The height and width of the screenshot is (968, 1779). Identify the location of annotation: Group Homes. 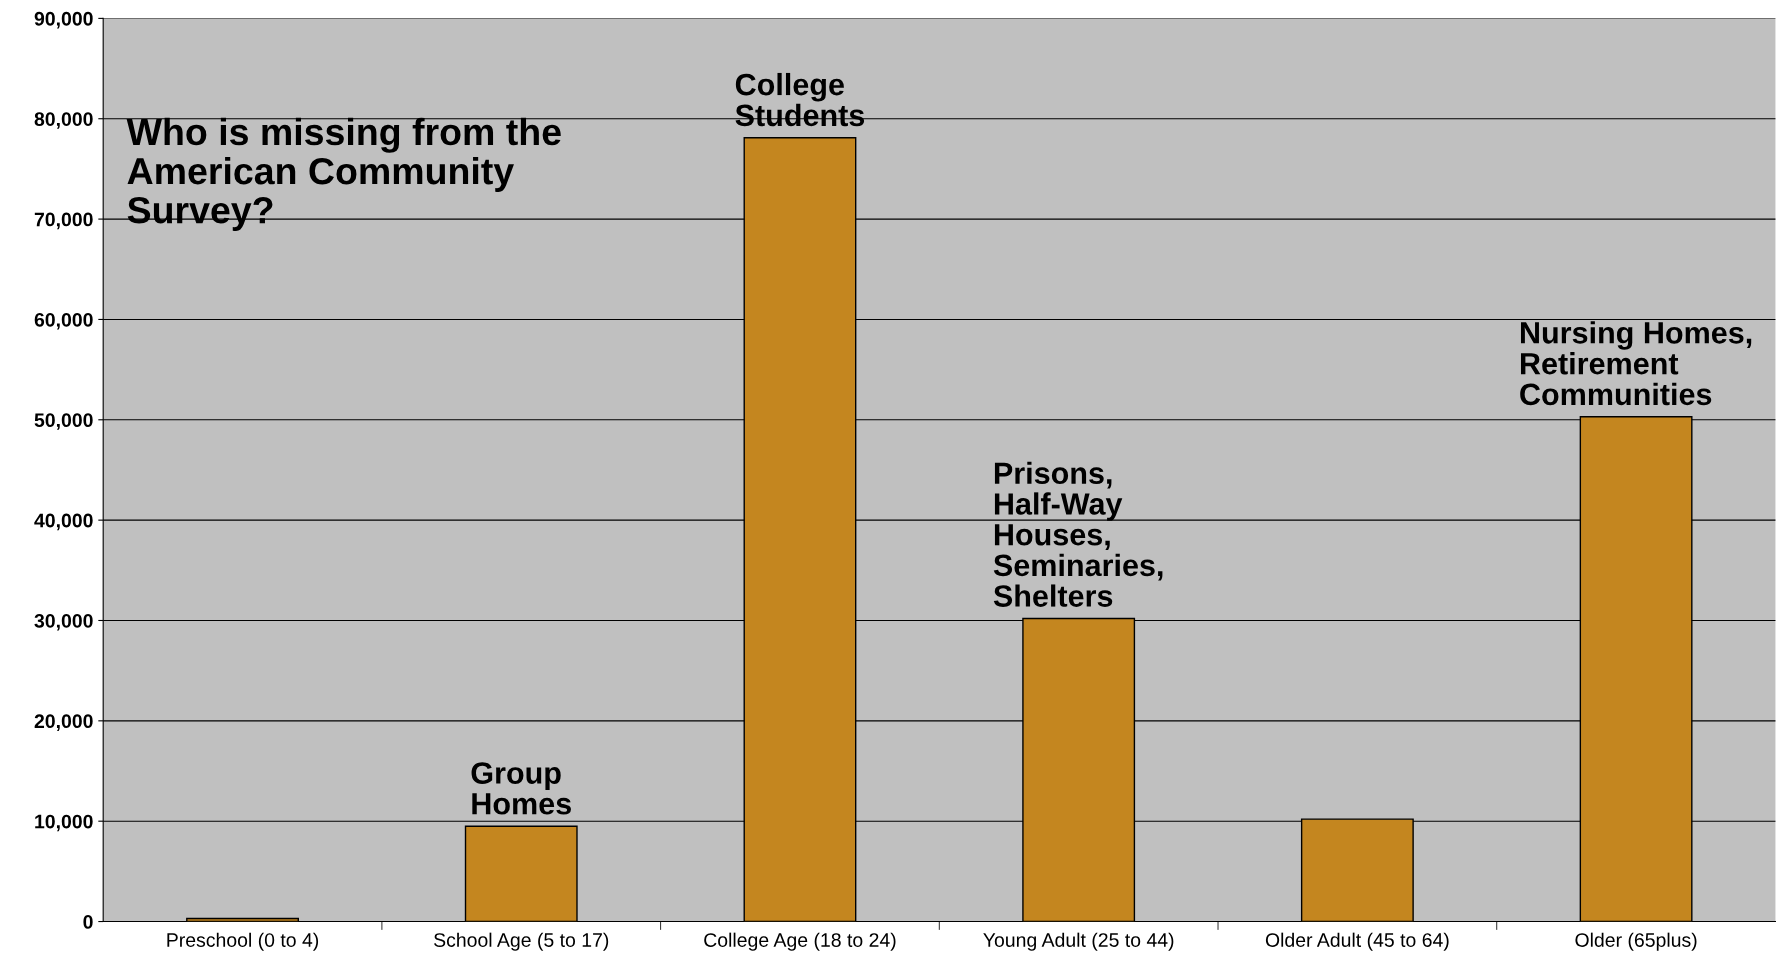
(521, 788).